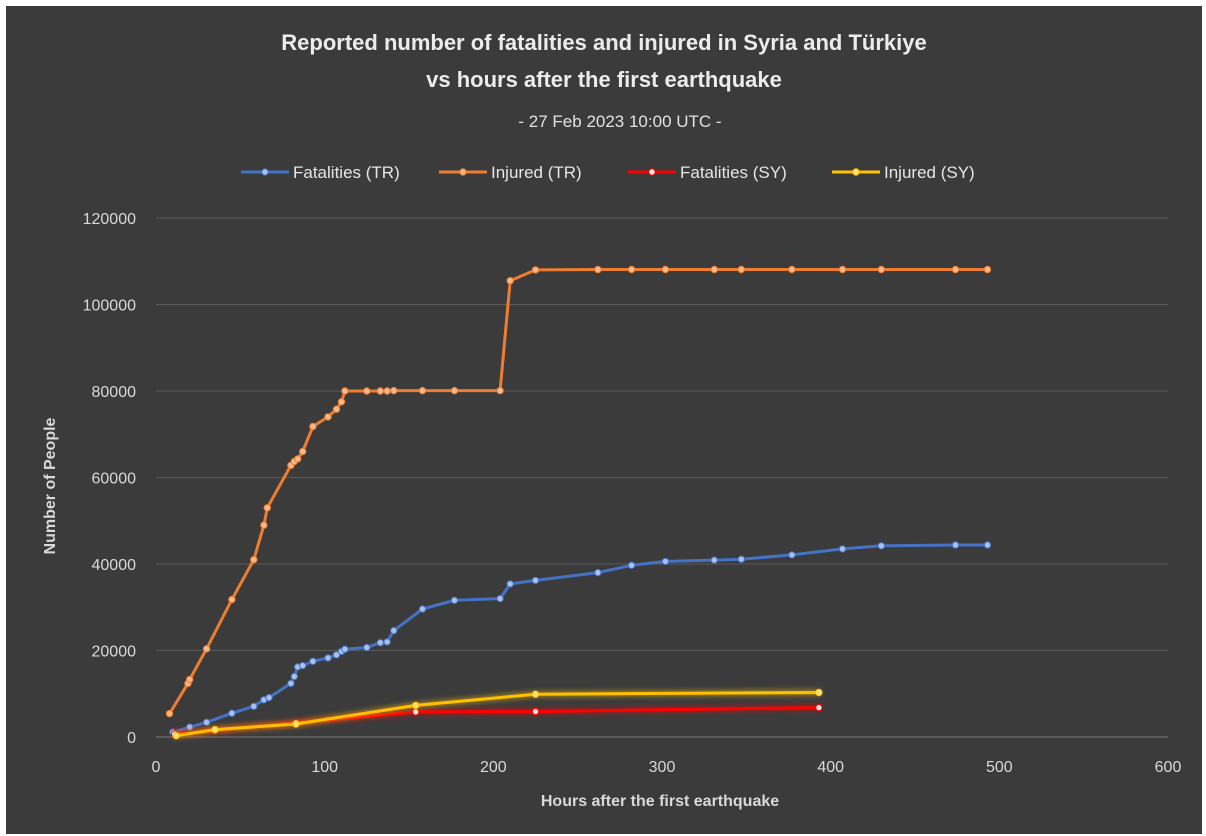 The height and width of the screenshot is (836, 1206). What do you see at coordinates (50, 485) in the screenshot?
I see `y-axis-title: Number of People` at bounding box center [50, 485].